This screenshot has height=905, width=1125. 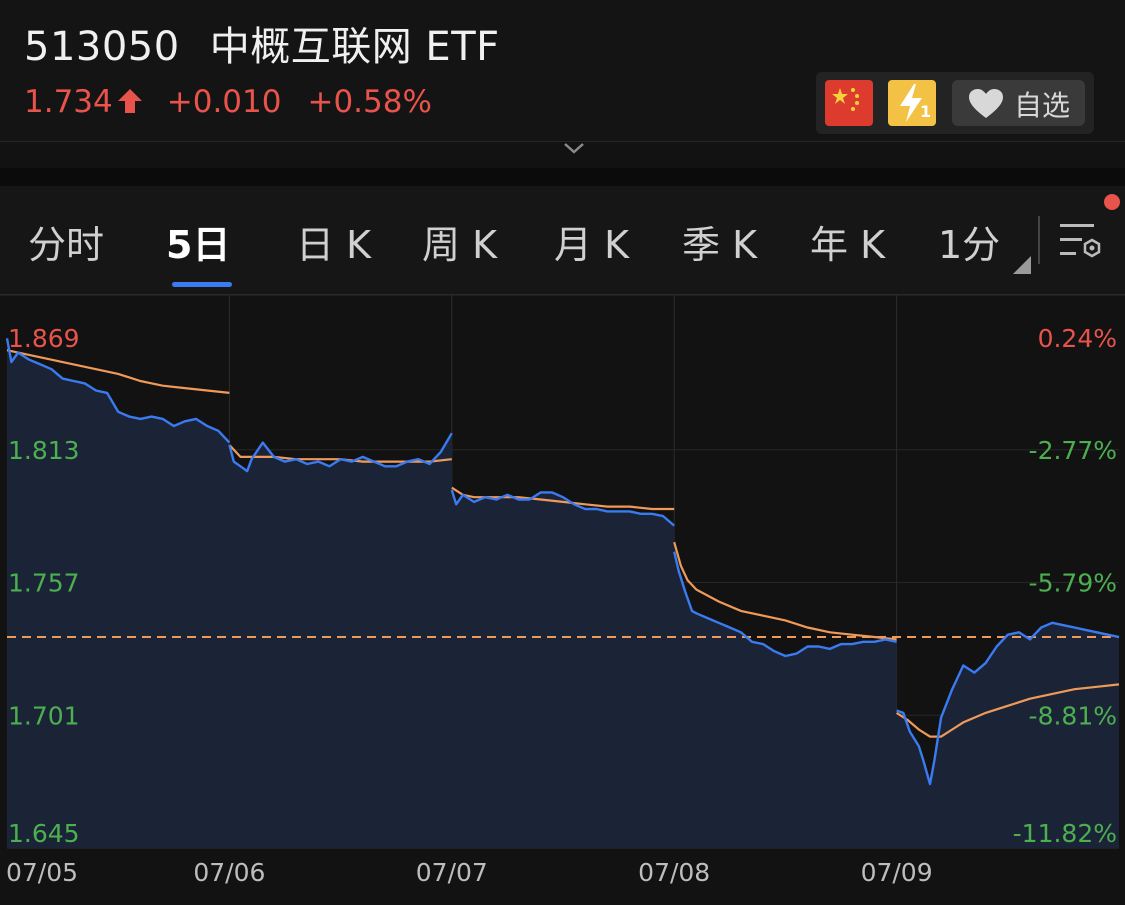 I want to click on badge-group: 1 自选, so click(x=955, y=103).